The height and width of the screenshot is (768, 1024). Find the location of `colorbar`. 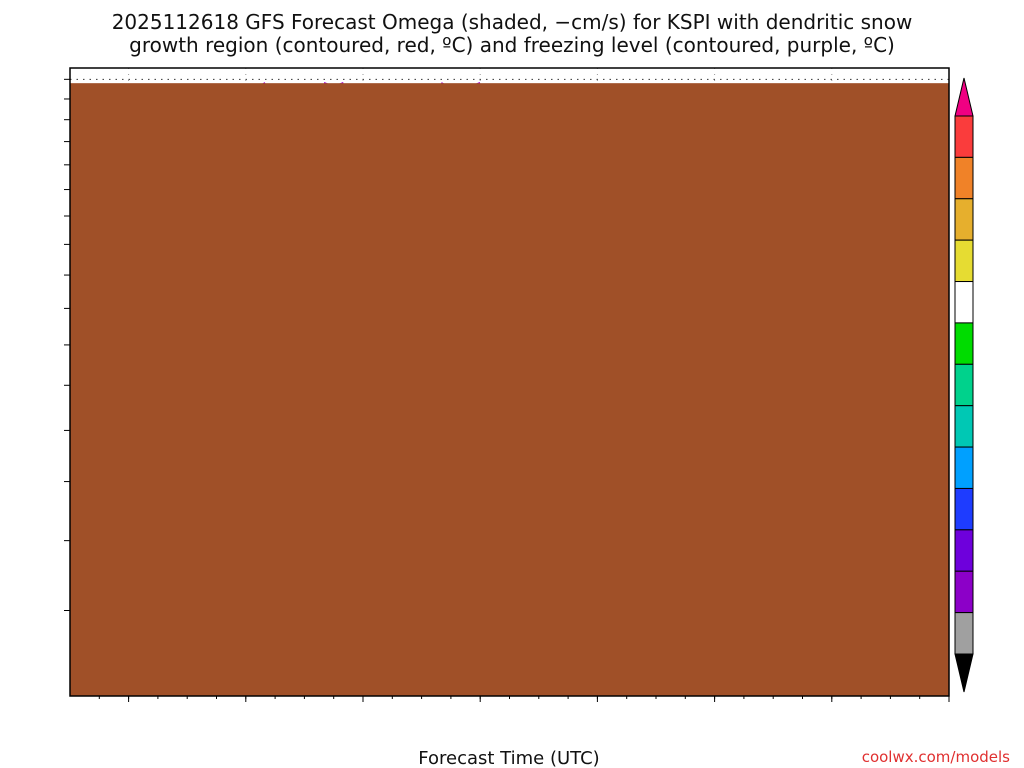

colorbar is located at coordinates (964, 385).